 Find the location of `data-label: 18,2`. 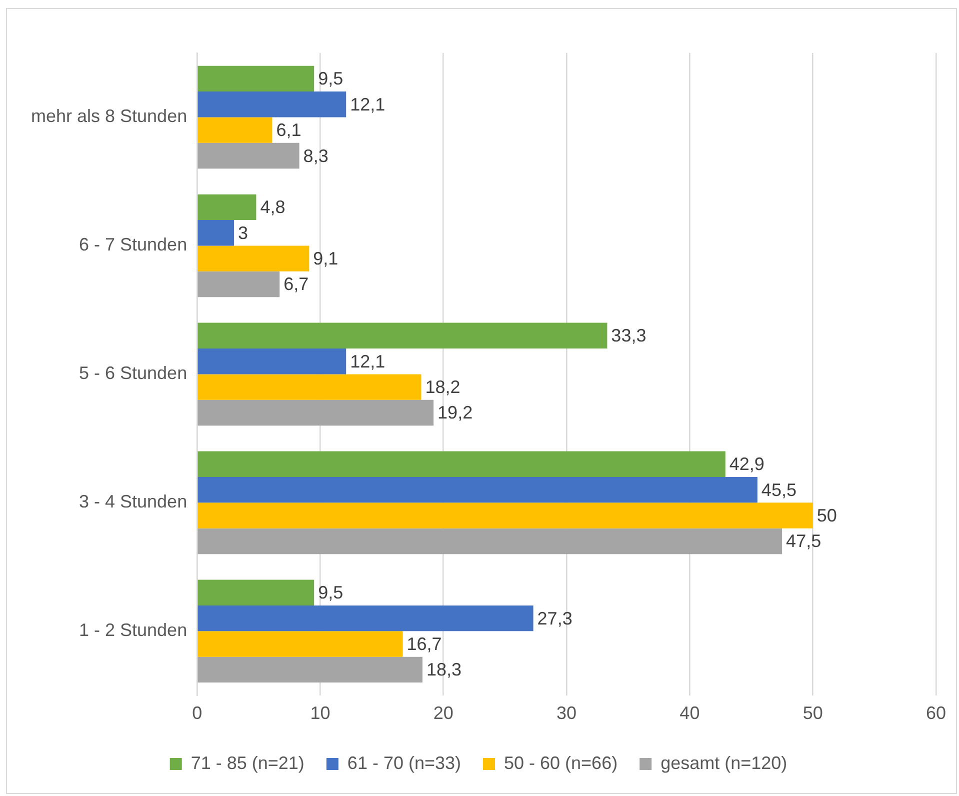

data-label: 18,2 is located at coordinates (442, 387).